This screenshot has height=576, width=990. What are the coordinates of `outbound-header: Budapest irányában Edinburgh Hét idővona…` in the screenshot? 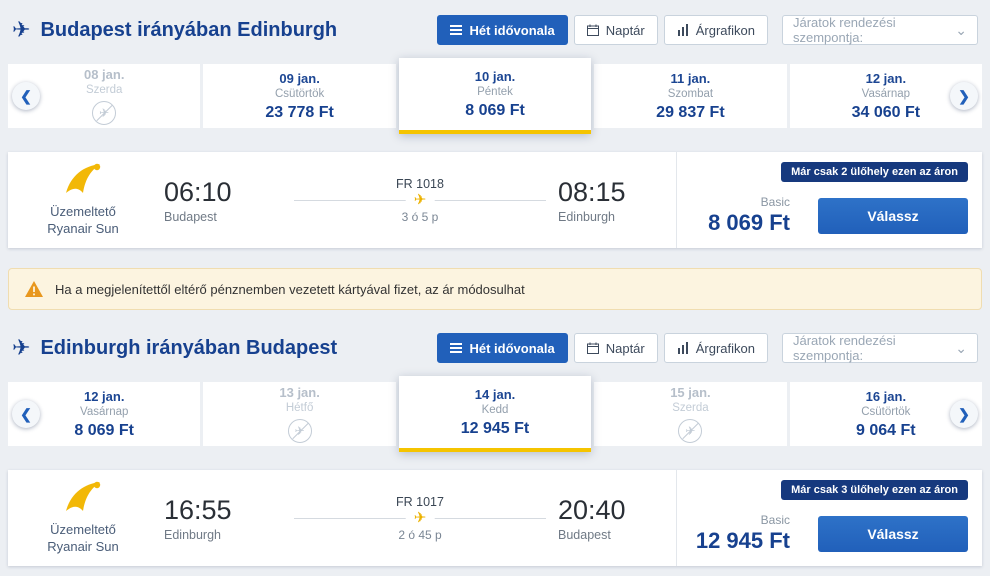 It's located at (495, 30).